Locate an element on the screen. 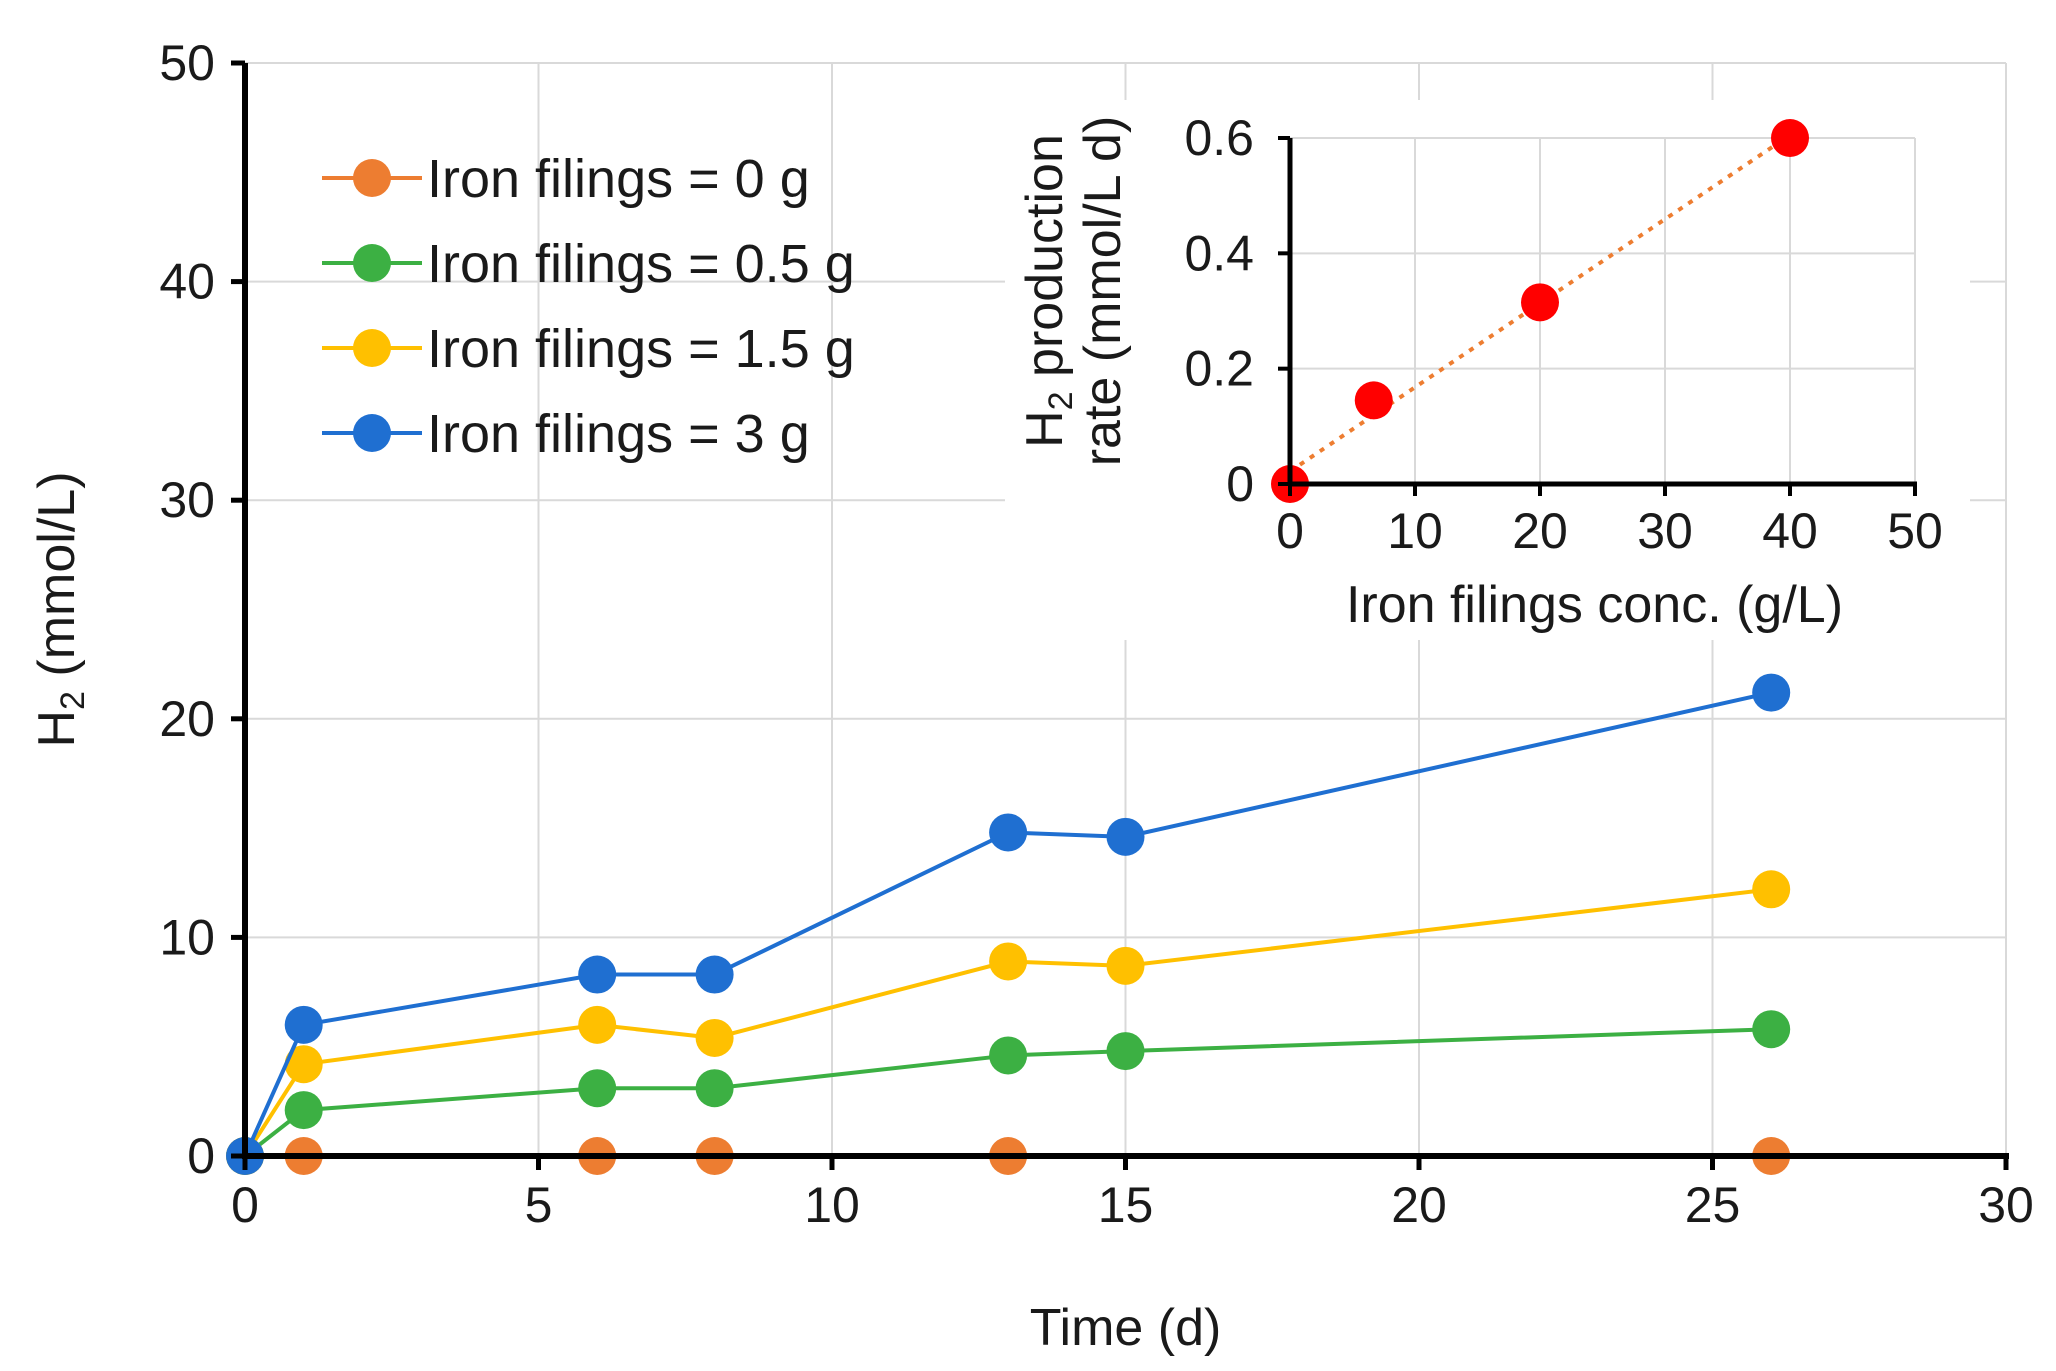 The height and width of the screenshot is (1371, 2056). legend-label: Iron filings = 0 g is located at coordinates (618, 179).